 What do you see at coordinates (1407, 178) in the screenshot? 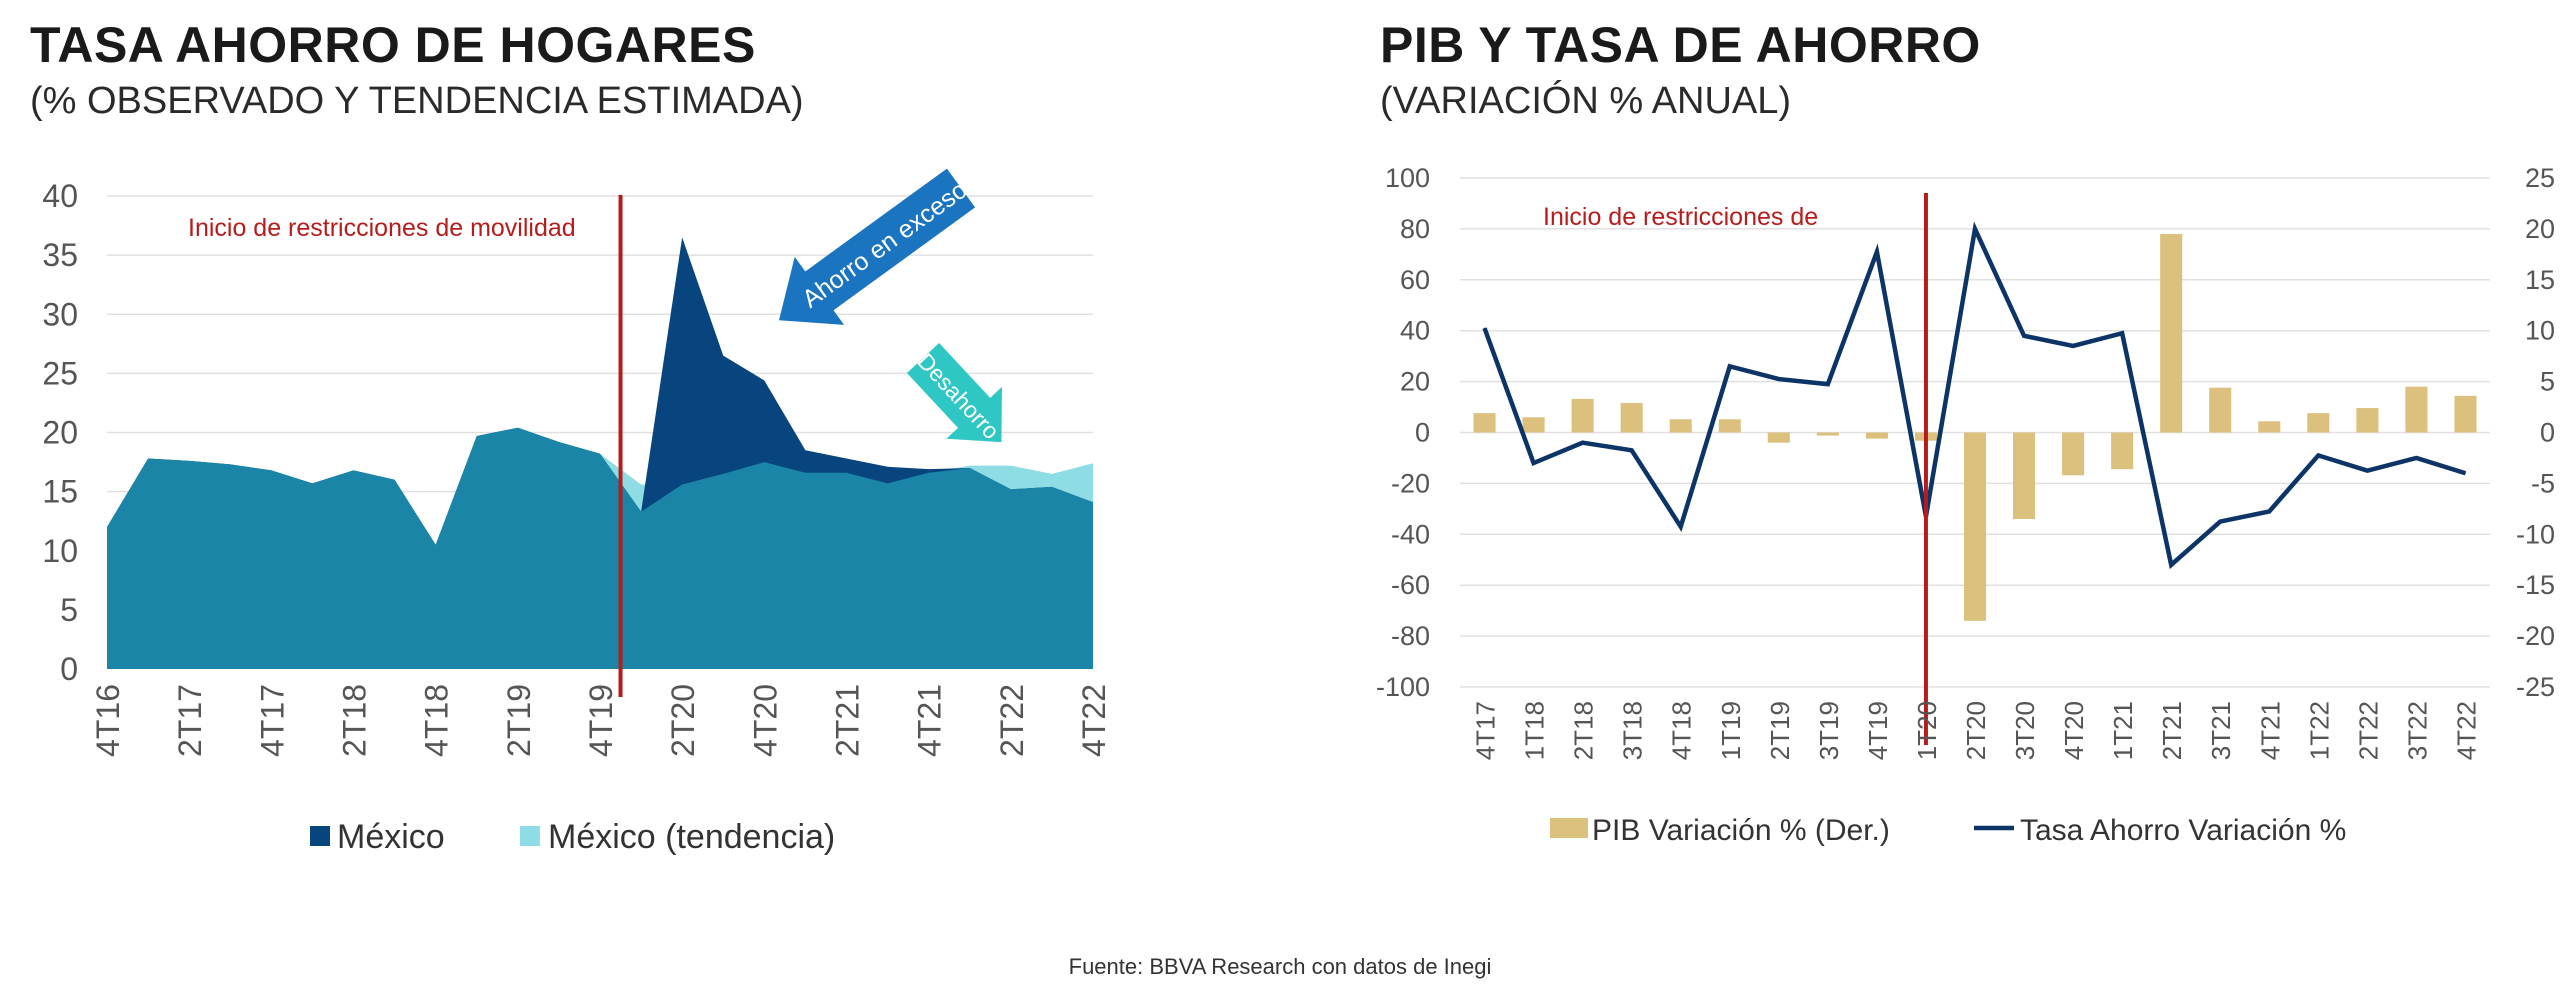
I see `y-left-tick-label: 100` at bounding box center [1407, 178].